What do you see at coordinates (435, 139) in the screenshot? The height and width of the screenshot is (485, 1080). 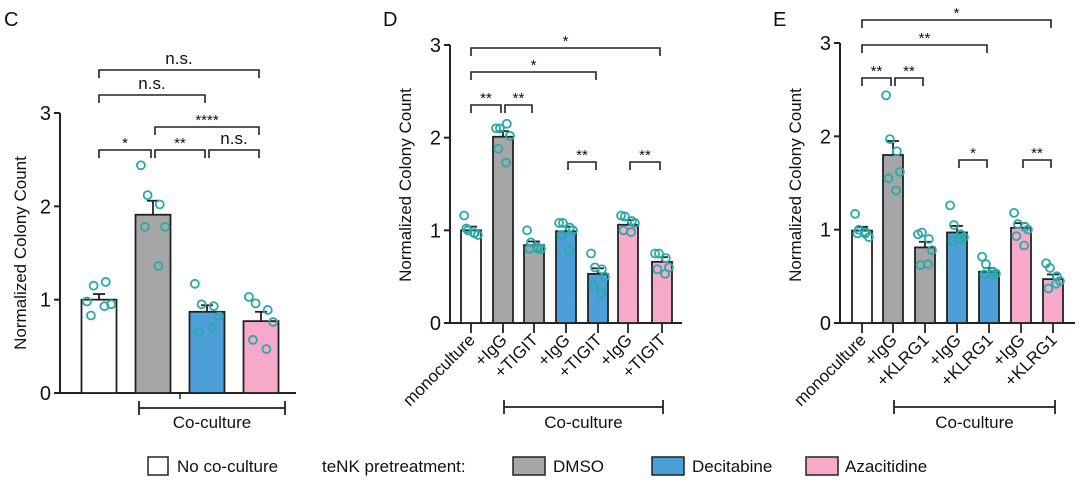 I see `y-tick-label: 2` at bounding box center [435, 139].